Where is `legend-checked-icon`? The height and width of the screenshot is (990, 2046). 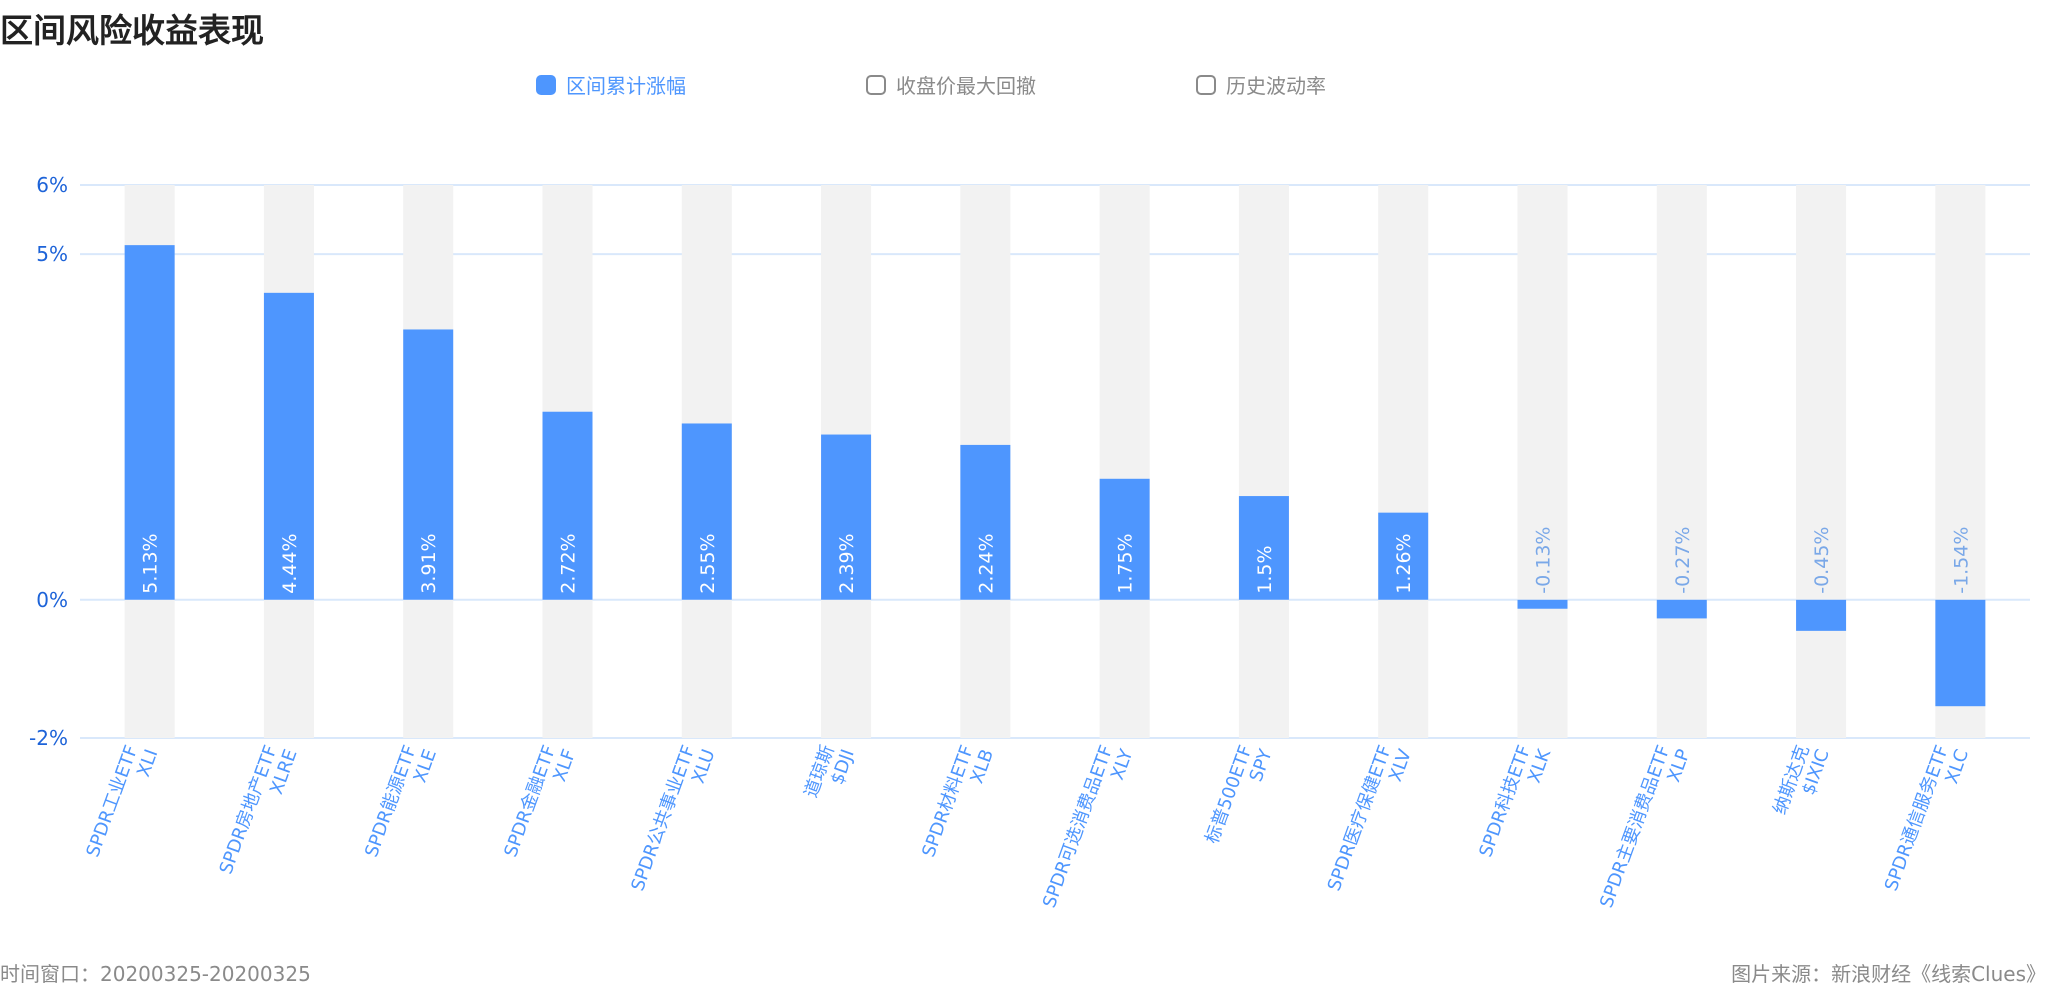
legend-checked-icon is located at coordinates (546, 84).